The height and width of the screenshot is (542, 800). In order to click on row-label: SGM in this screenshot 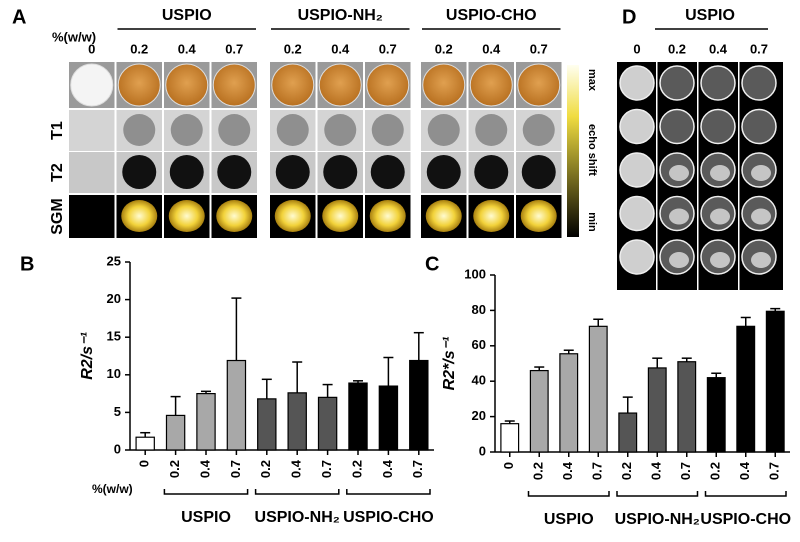, I will do `click(57, 216)`.